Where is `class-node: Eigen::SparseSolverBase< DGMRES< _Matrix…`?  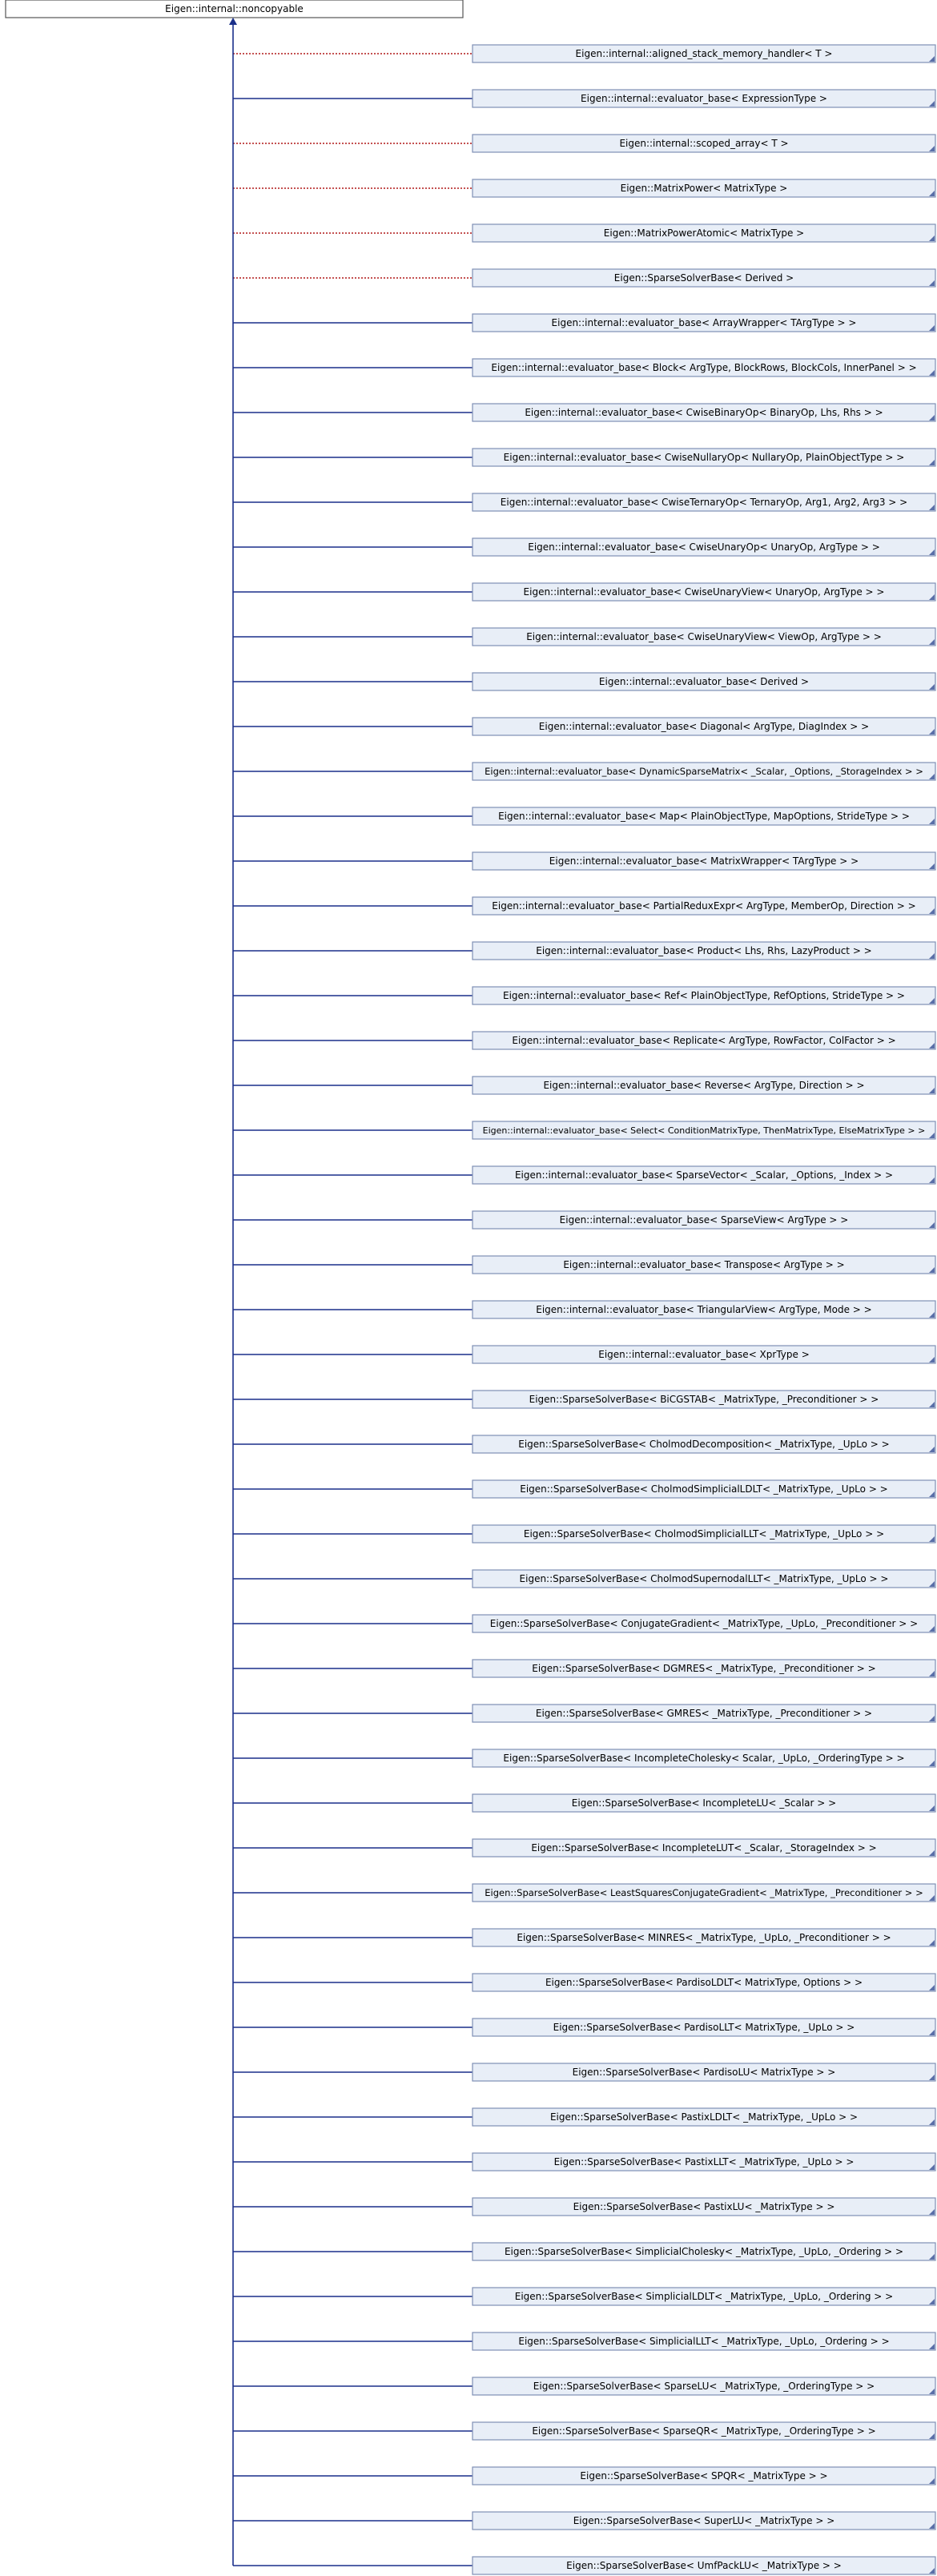 class-node: Eigen::SparseSolverBase< DGMRES< _Matrix… is located at coordinates (704, 1669).